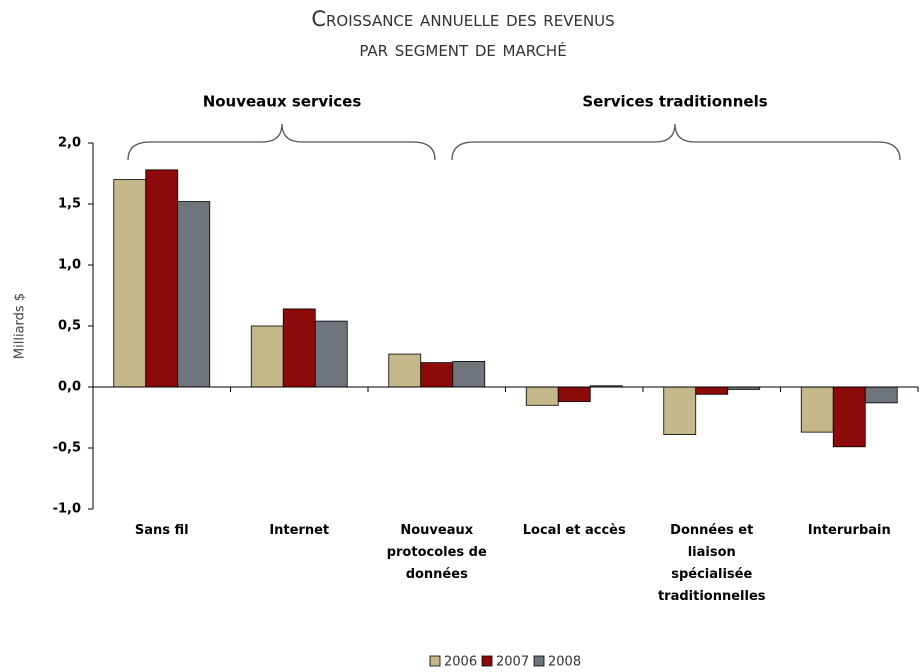 This screenshot has width=922, height=672. I want to click on y-tick-label: 1,0, so click(69, 265).